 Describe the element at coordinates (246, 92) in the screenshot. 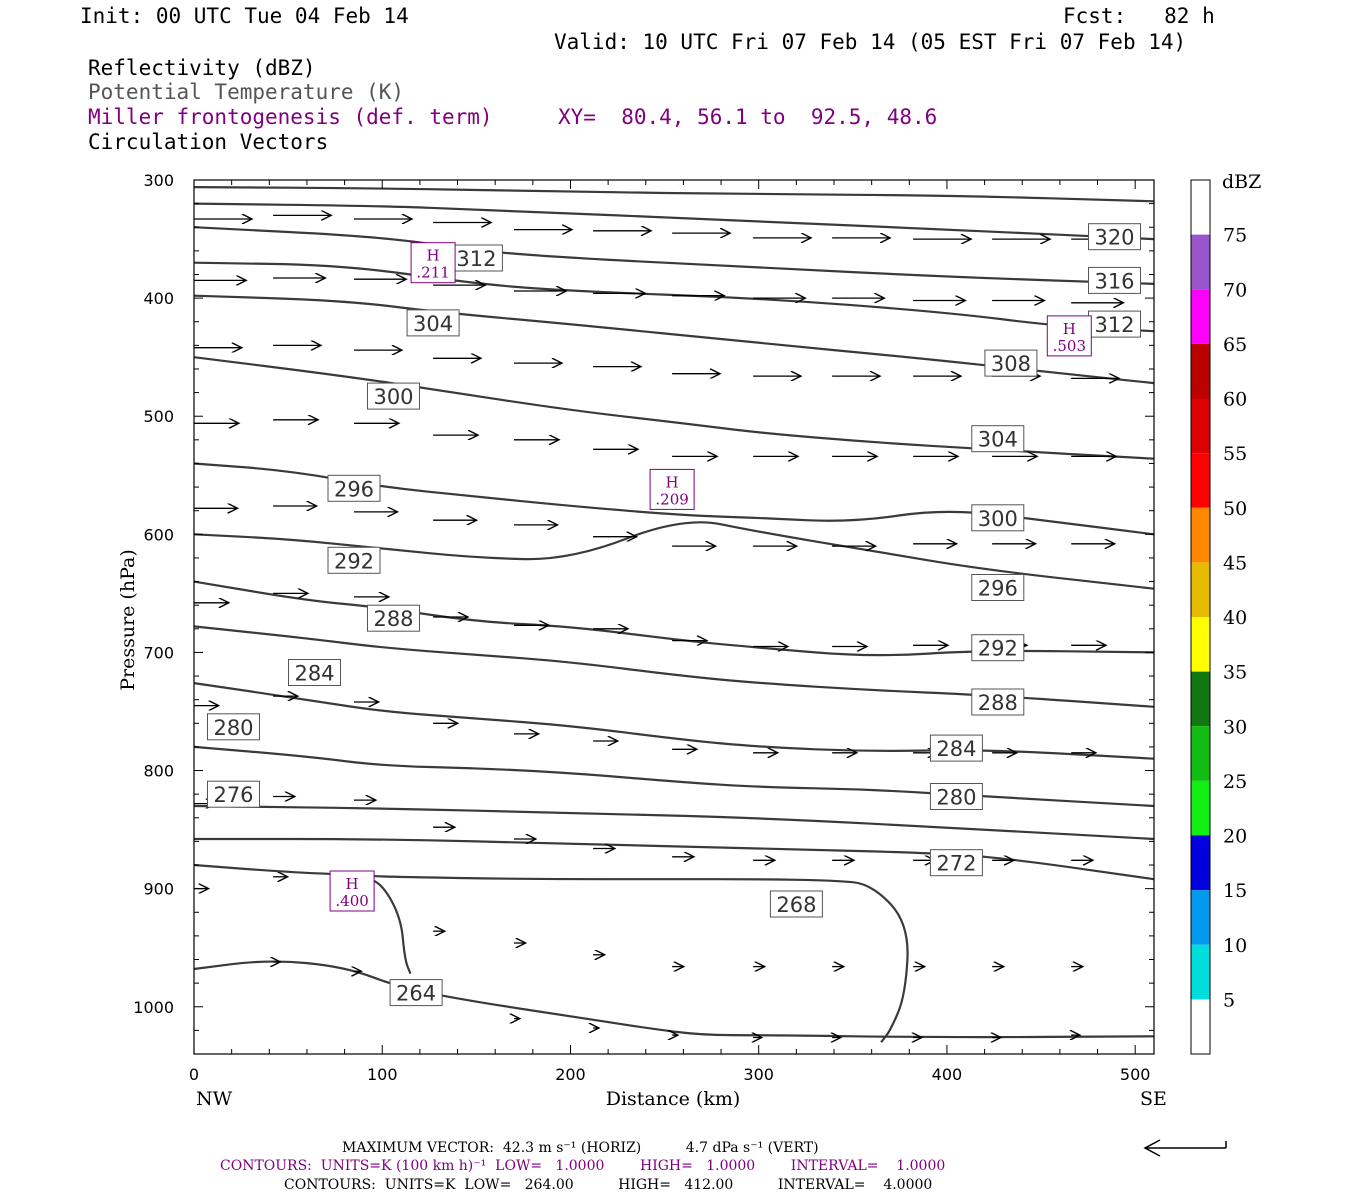

I see `field-potential-temperature: Potential Temperature (K)` at that location.